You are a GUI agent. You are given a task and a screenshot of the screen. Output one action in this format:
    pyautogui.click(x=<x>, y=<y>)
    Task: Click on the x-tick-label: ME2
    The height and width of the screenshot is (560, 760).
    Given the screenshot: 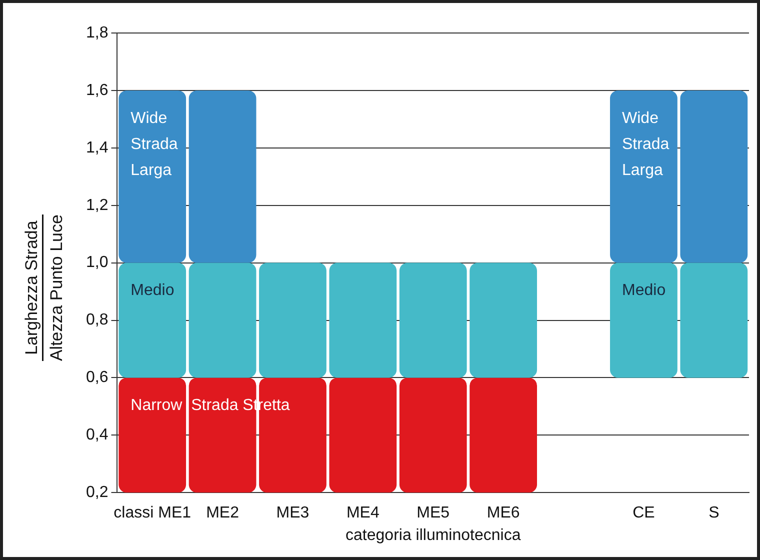 What is the action you would take?
    pyautogui.click(x=223, y=513)
    